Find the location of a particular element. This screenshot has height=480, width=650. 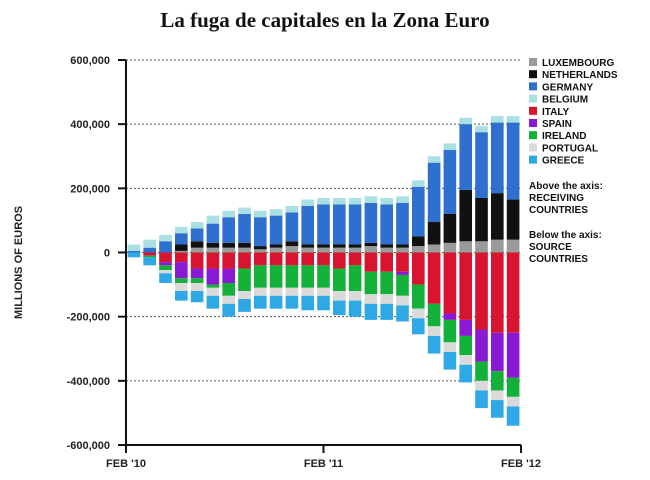

legend-swatch-ireland is located at coordinates (533, 135).